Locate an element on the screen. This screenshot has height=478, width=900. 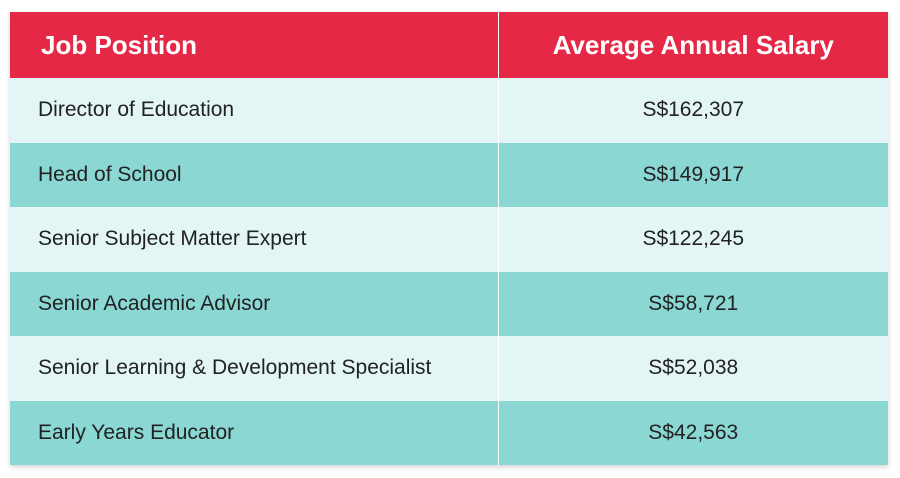
table-row: Director of Education S$162,307 is located at coordinates (449, 110).